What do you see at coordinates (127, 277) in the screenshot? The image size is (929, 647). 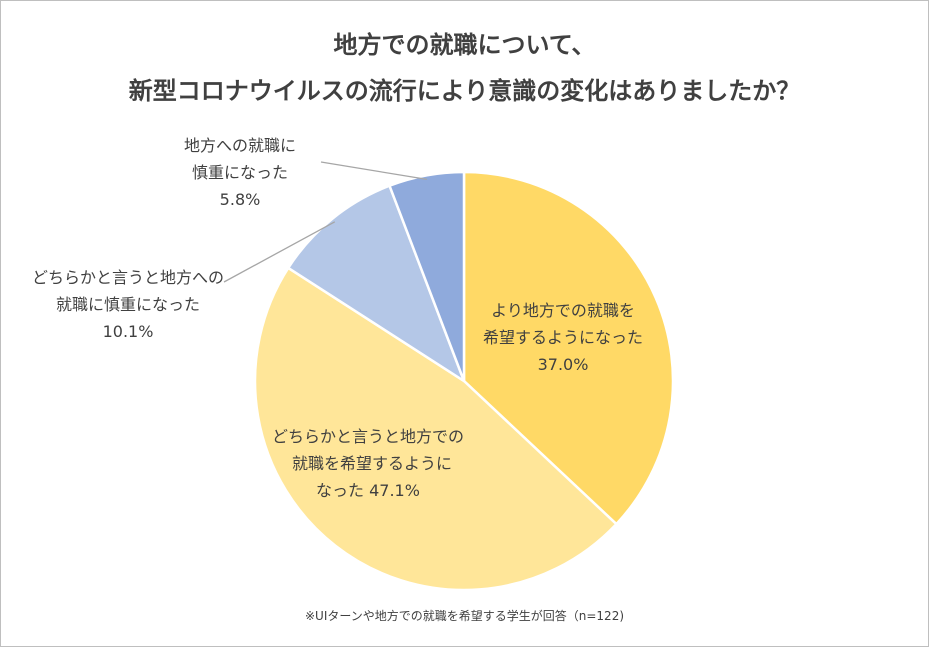 I see `slice-label-2-line-1: どちらかと言うと地方への` at bounding box center [127, 277].